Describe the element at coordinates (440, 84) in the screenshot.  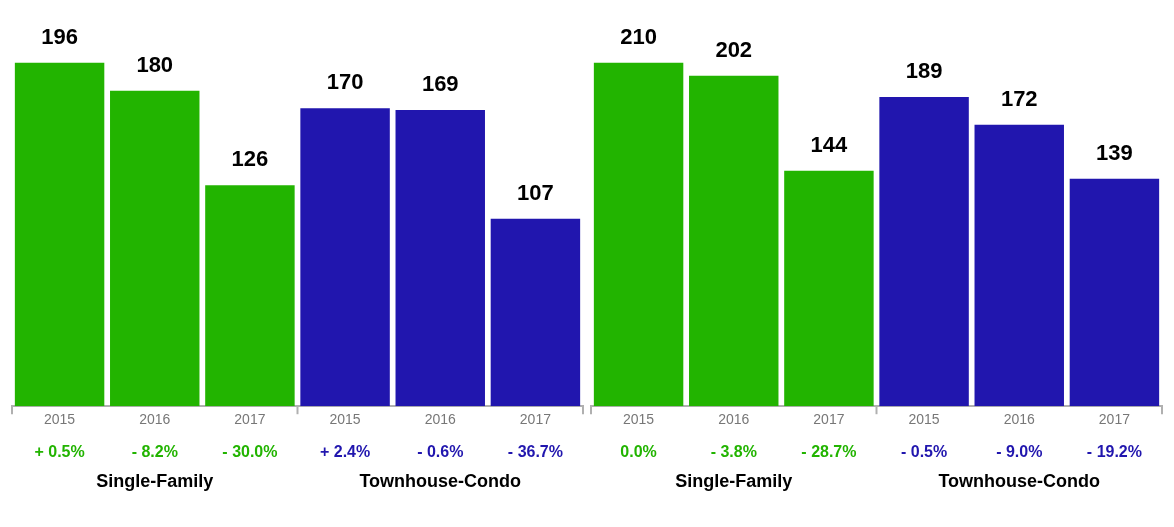
I see `data-label: 169` at that location.